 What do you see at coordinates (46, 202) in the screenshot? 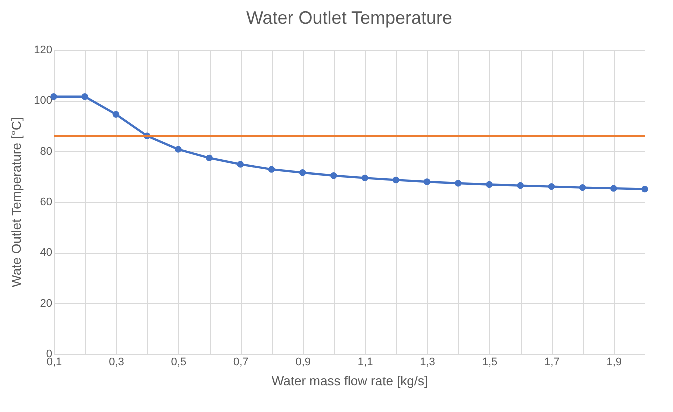
I see `y-tick-label: 60` at bounding box center [46, 202].